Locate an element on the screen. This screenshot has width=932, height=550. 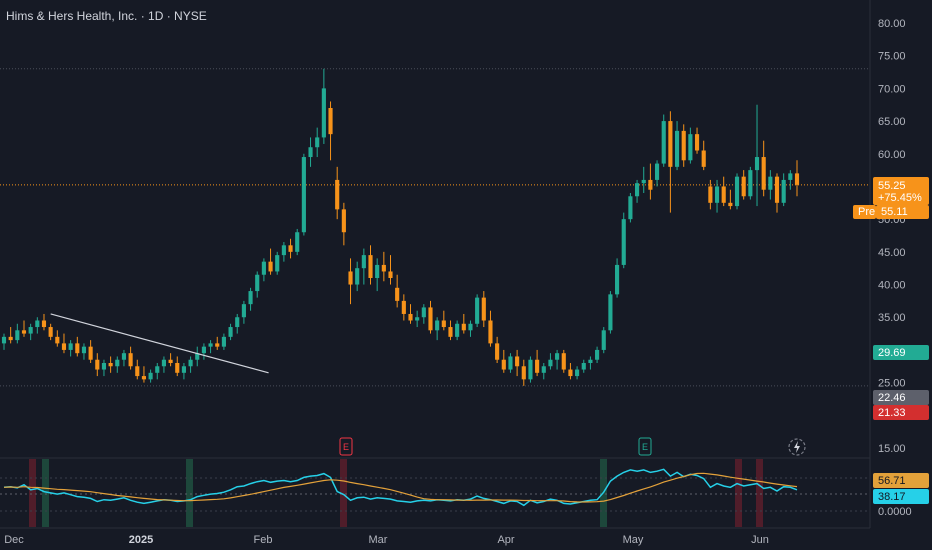
rsi-highlight-bands is located at coordinates (396, 493).